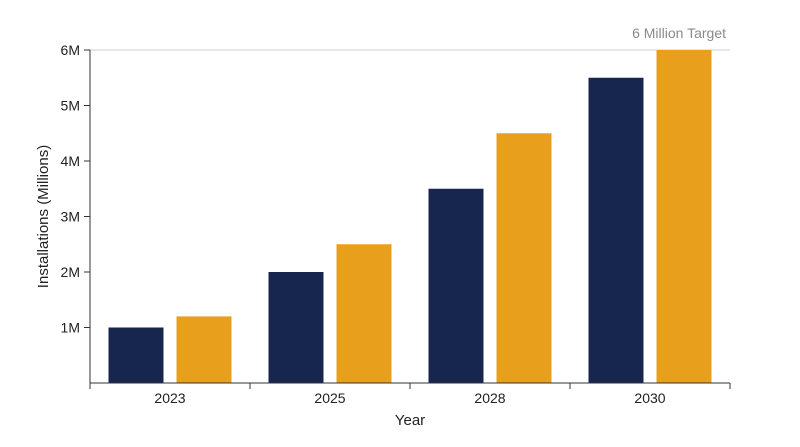 The width and height of the screenshot is (800, 447). Describe the element at coordinates (70, 328) in the screenshot. I see `y-tick-label: 1M` at that location.